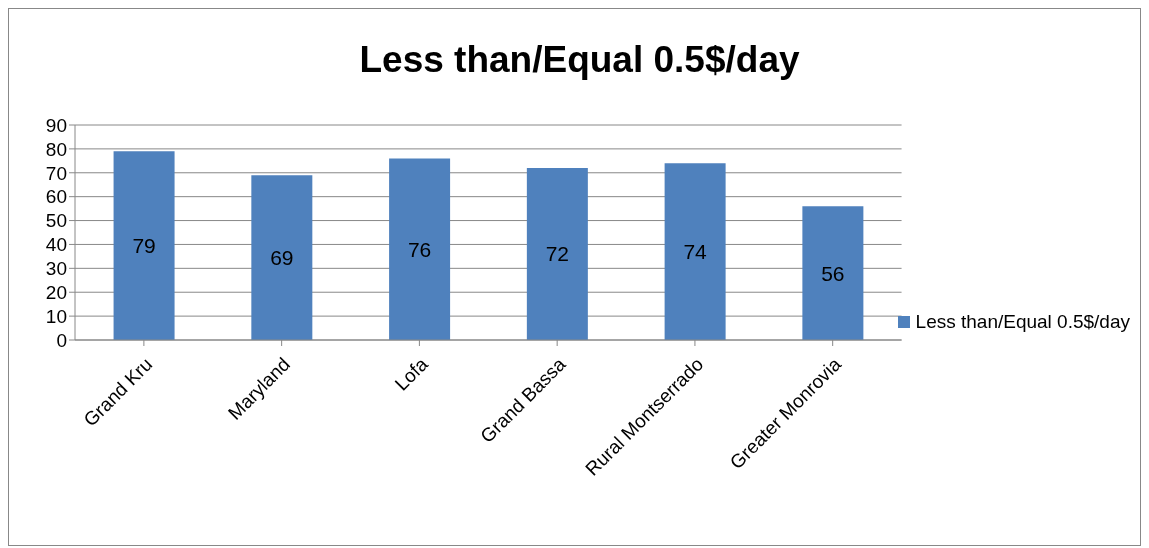  I want to click on data-label: 69, so click(282, 258).